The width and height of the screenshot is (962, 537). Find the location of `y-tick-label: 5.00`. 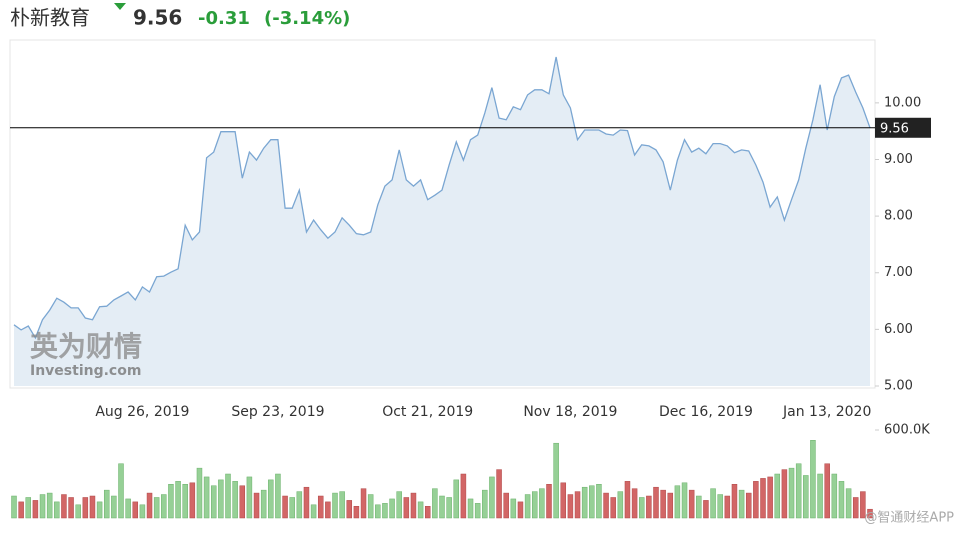

y-tick-label: 5.00 is located at coordinates (898, 386).